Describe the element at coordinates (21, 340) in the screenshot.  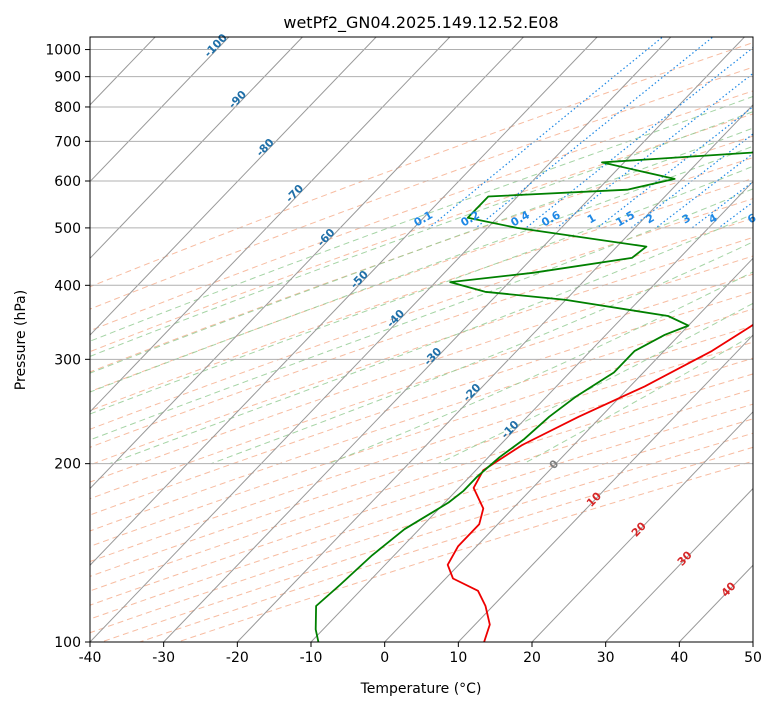
I see `y-axis-label: Pressure (hPa)` at that location.